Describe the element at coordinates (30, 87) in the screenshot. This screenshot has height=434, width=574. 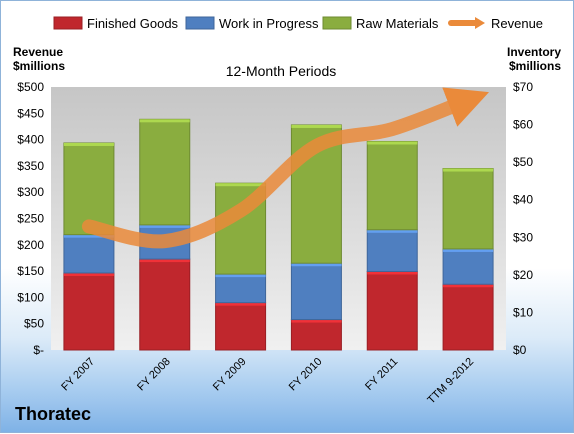
I see `left-axis-tick-label: $500` at that location.